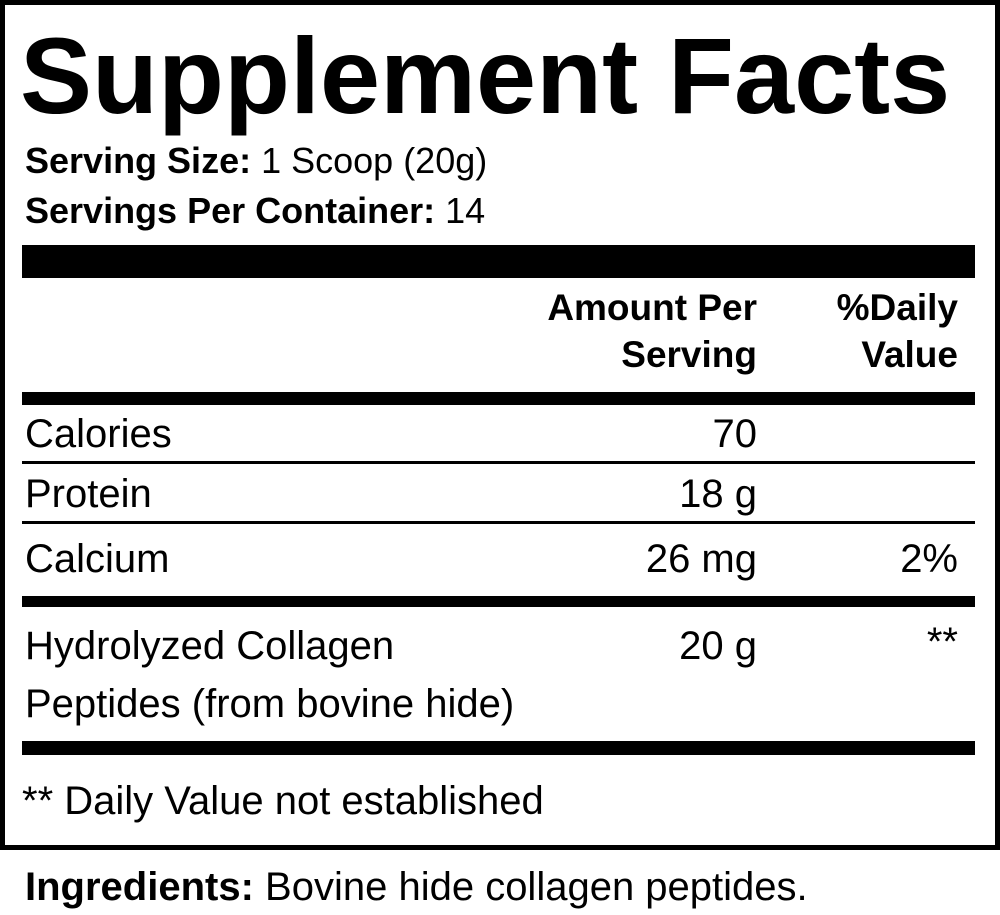 Image resolution: width=1000 pixels, height=915 pixels. Describe the element at coordinates (536, 887) in the screenshot. I see `ingredients-value: Bovine hide collagen peptides.` at that location.